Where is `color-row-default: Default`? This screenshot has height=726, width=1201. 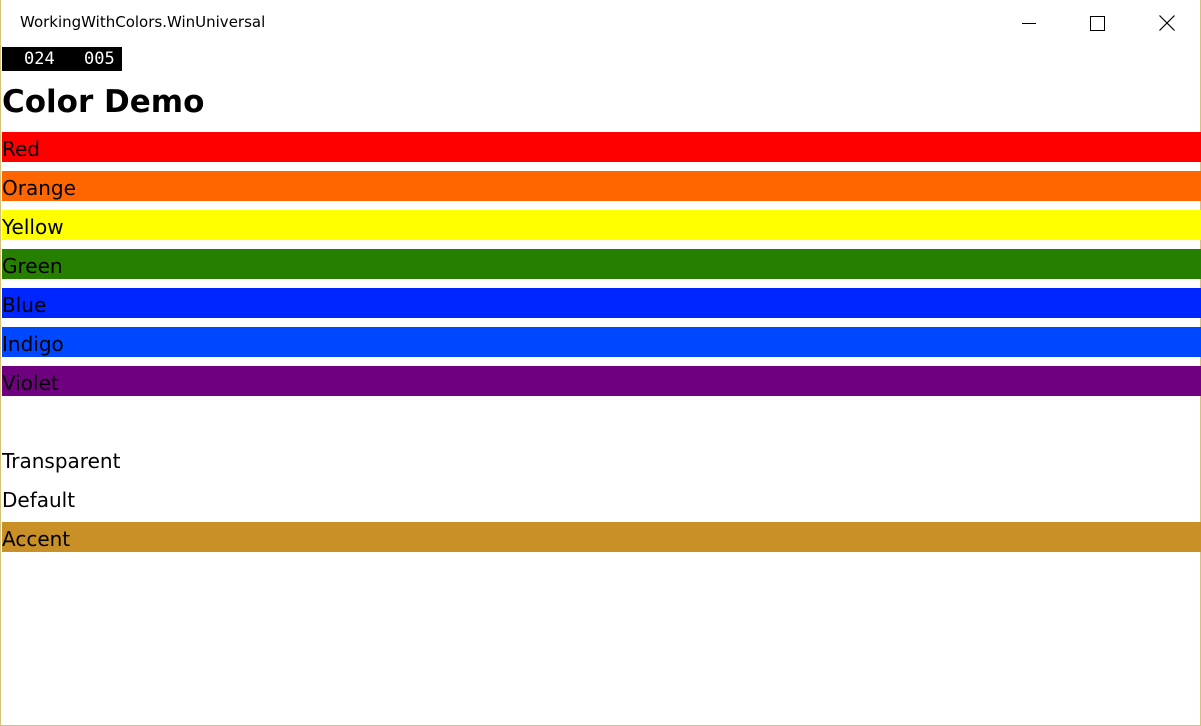 color-row-default: Default is located at coordinates (601, 498).